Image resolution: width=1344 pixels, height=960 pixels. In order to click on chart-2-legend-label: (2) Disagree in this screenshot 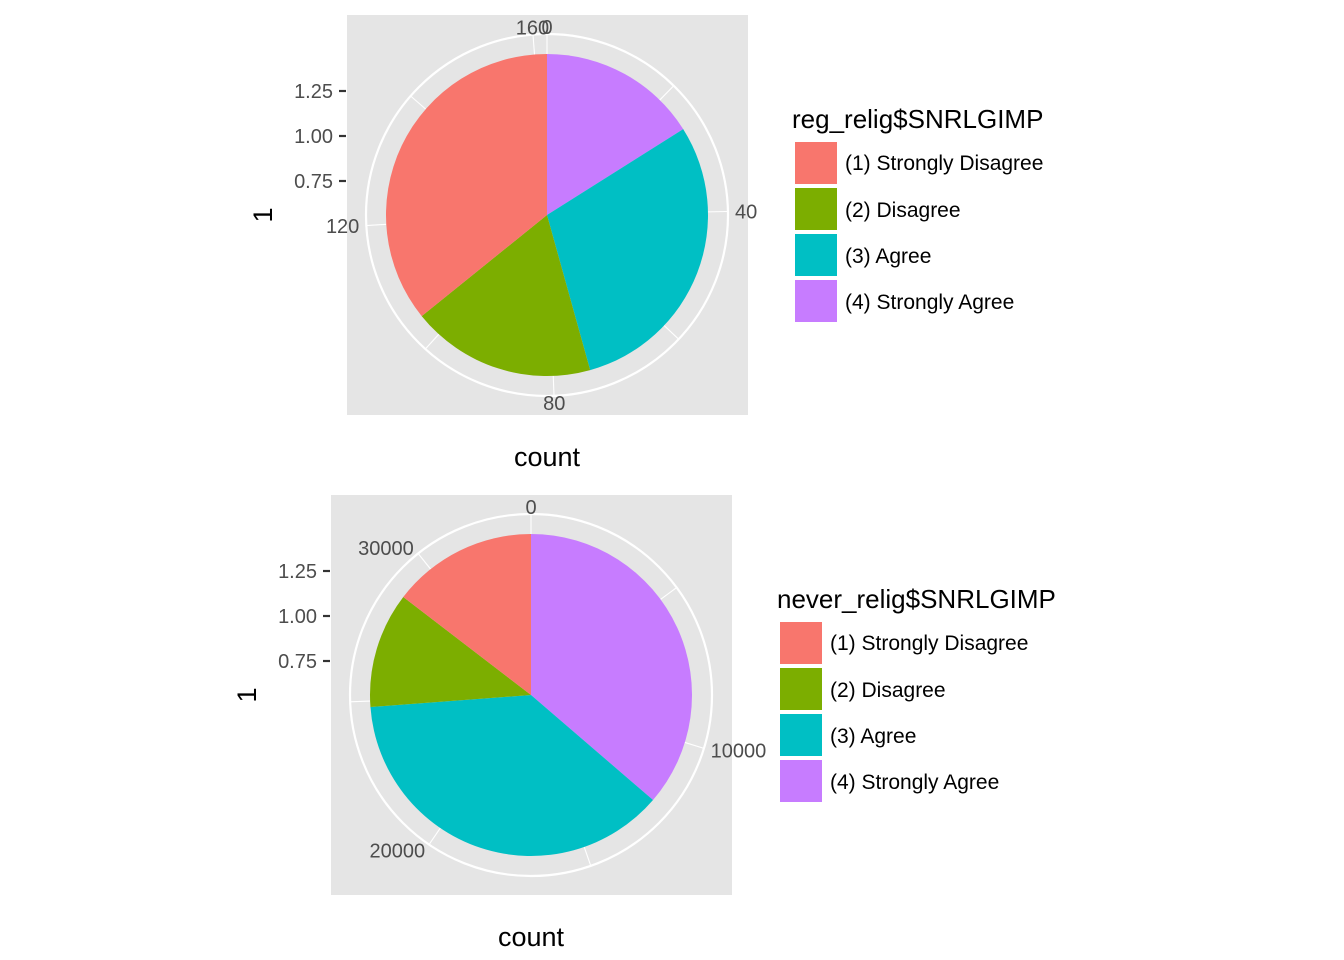, I will do `click(888, 690)`.